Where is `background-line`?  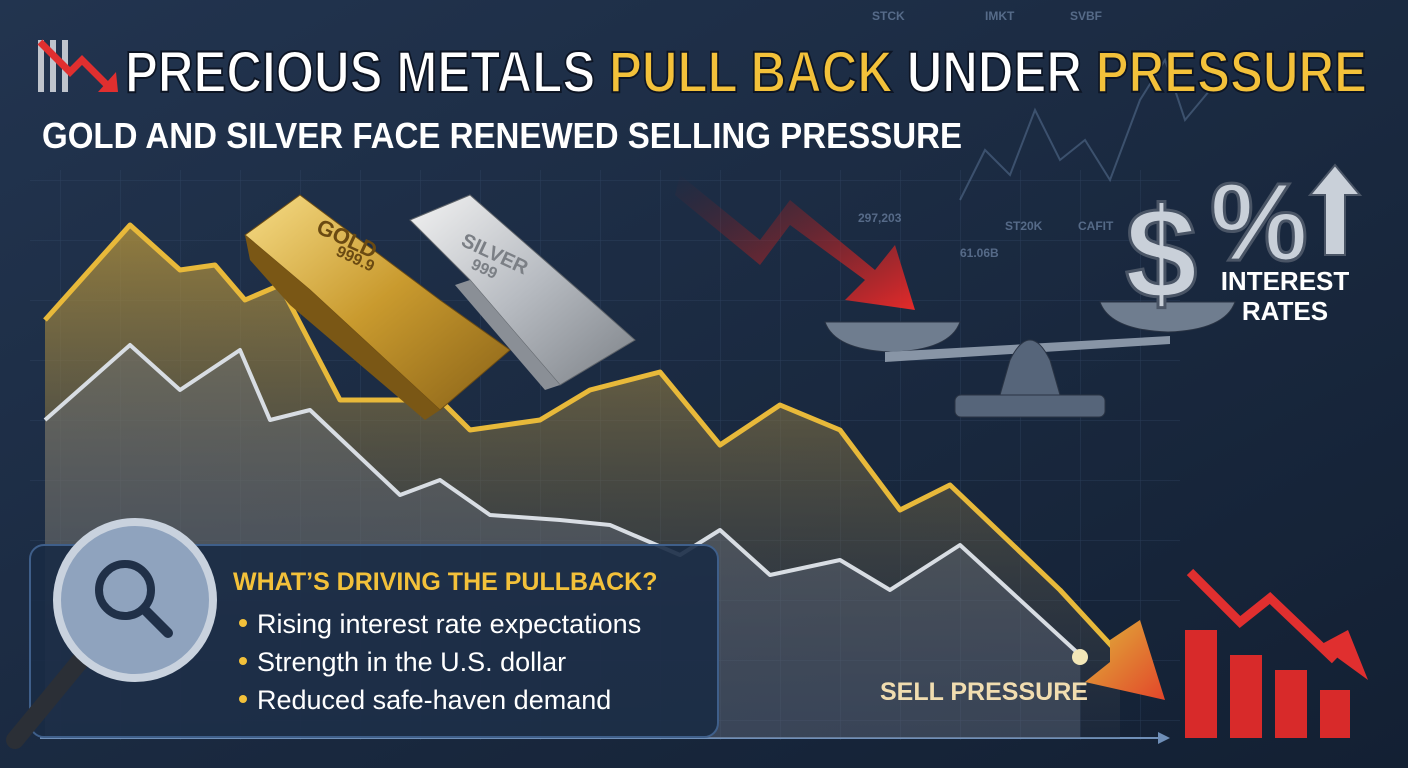
background-line is located at coordinates (1085, 129).